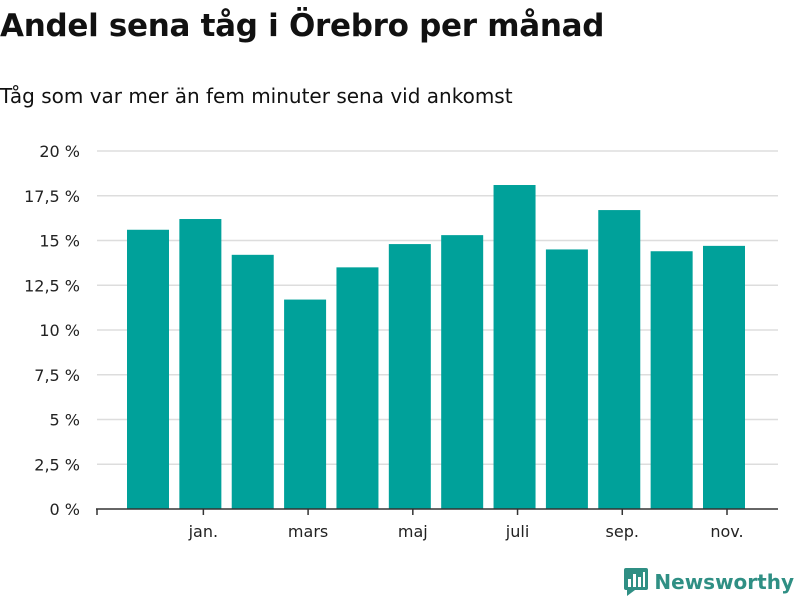 This screenshot has width=800, height=600. What do you see at coordinates (59, 151) in the screenshot?
I see `y-tick-label: 20 %` at bounding box center [59, 151].